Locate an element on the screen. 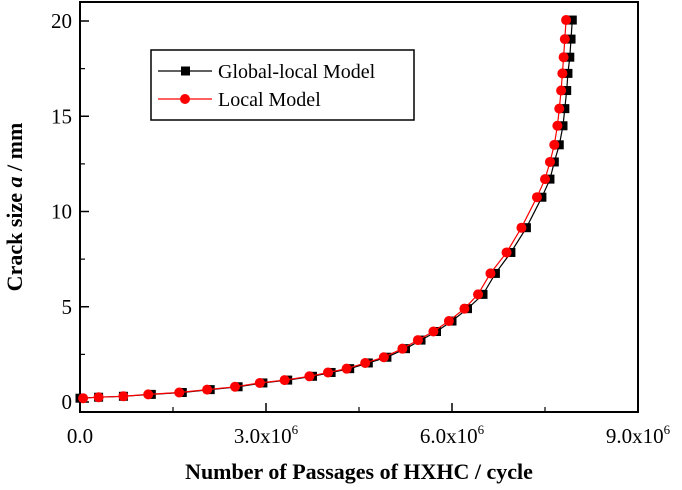 The height and width of the screenshot is (490, 682). y-tick-label: 15 is located at coordinates (61, 116).